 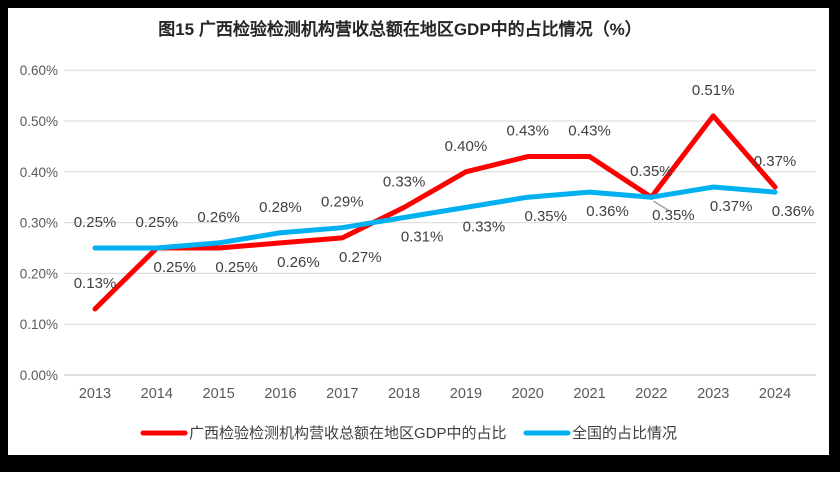 I want to click on x-tick-label: 2024, so click(x=775, y=394).